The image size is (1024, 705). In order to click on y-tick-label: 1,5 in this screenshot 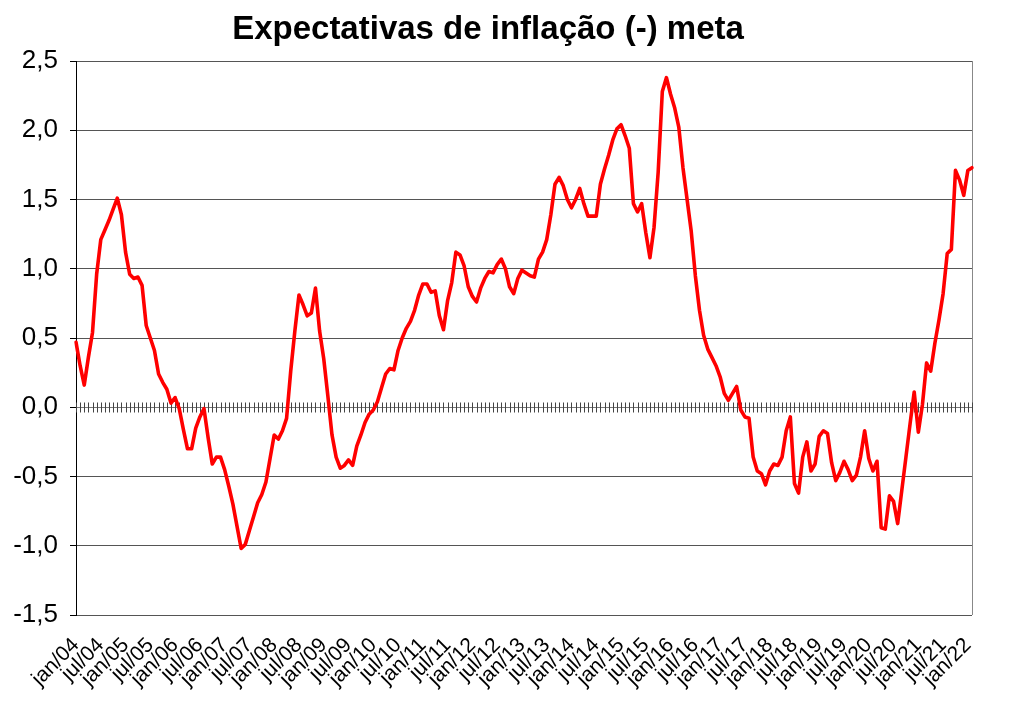, I will do `click(39, 197)`.